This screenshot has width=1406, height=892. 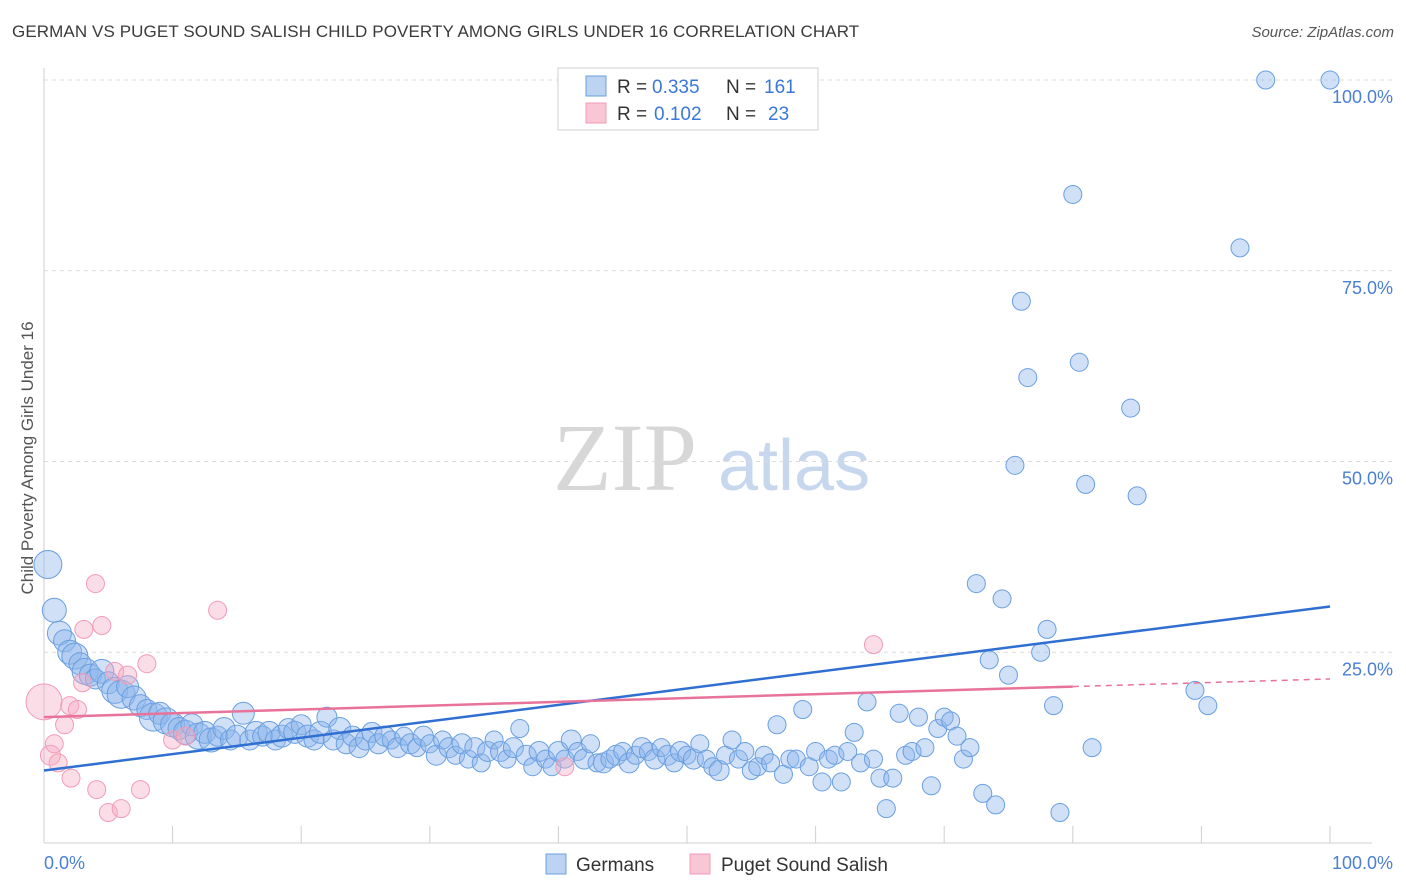 What do you see at coordinates (1362, 97) in the screenshot?
I see `y-tick-label-100: 100.0%` at bounding box center [1362, 97].